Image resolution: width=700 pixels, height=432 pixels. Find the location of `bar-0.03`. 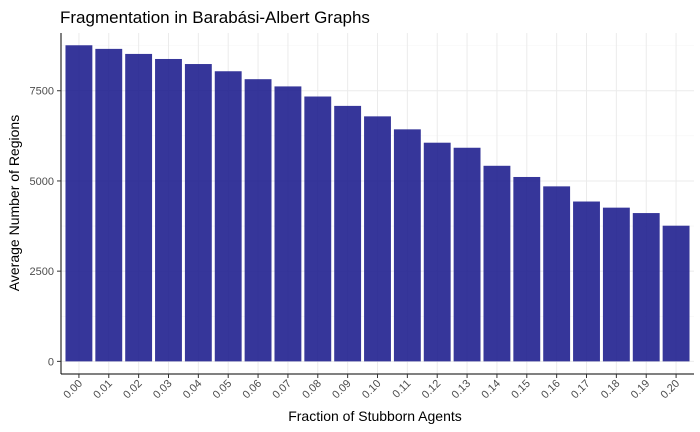

bar-0.03 is located at coordinates (168, 210).